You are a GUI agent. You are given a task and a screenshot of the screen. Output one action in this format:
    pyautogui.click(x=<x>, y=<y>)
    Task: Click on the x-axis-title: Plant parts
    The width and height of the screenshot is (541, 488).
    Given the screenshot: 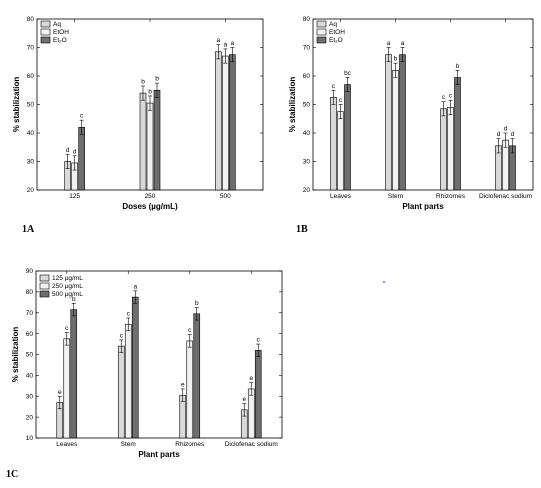 What is the action you would take?
    pyautogui.click(x=423, y=206)
    